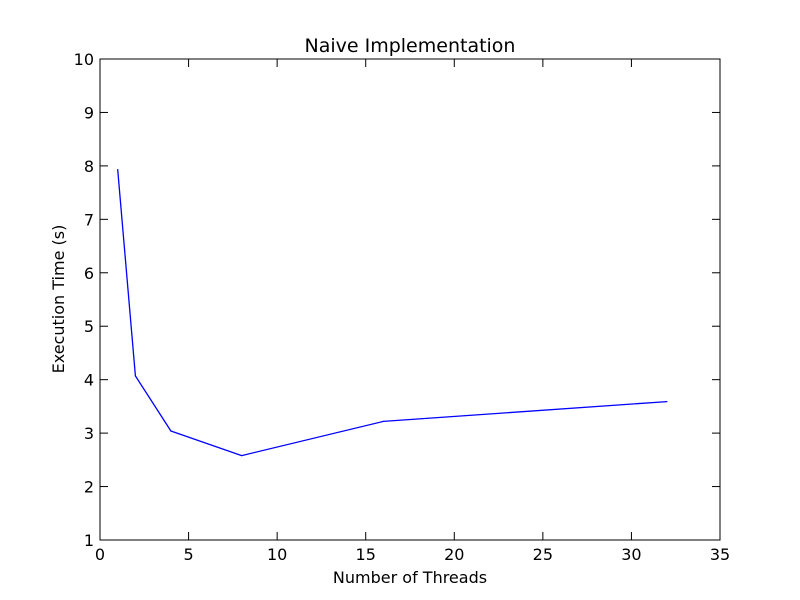 This screenshot has width=800, height=600. Describe the element at coordinates (720, 554) in the screenshot. I see `x-tick-label: 35` at that location.